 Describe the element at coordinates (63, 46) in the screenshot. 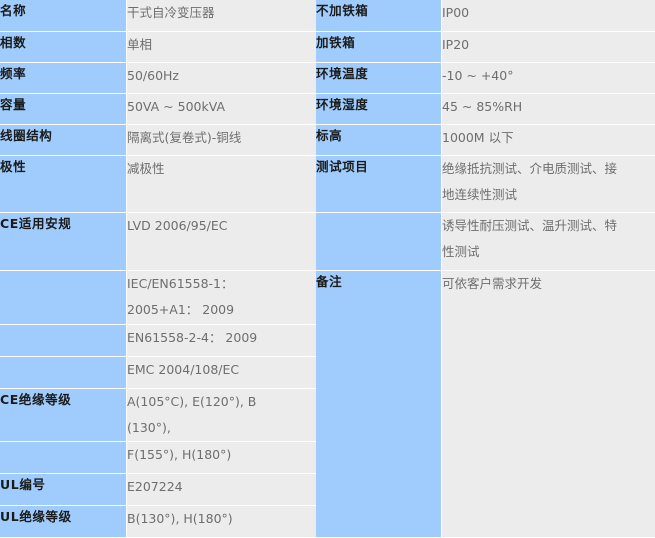

I see `row-label: 相数` at that location.